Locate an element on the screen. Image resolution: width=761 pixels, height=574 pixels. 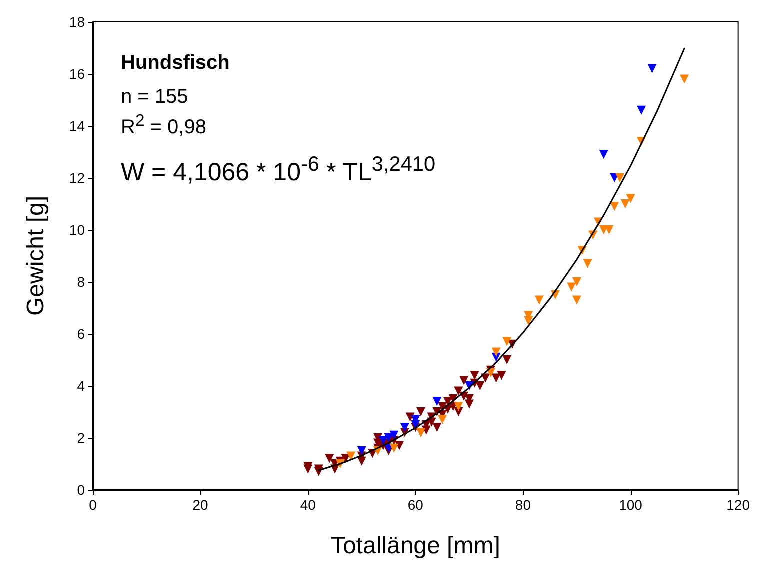
y-tick-label: 12 is located at coordinates (77, 178).